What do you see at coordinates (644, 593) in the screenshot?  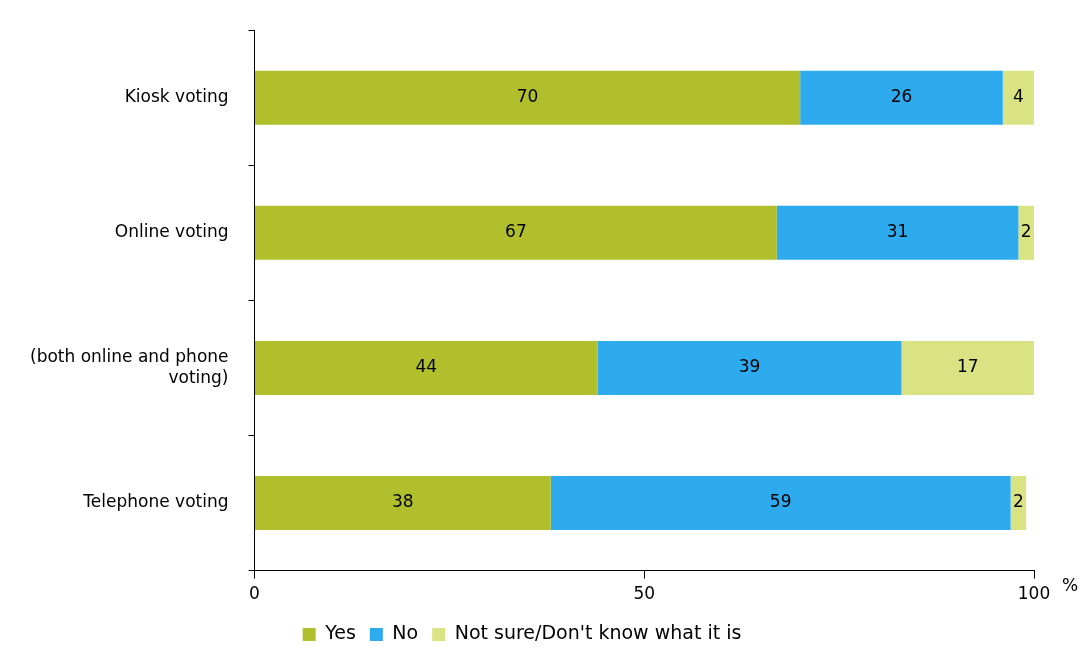 I see `x-tick-label: 50` at bounding box center [644, 593].